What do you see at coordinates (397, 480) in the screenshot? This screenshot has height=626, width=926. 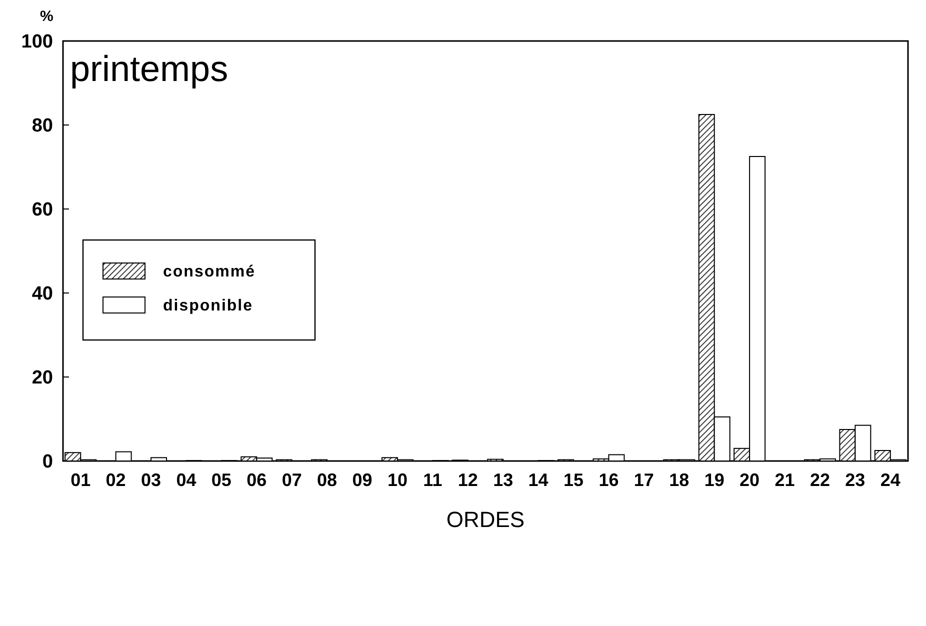 I see `x-tick-label: 10` at bounding box center [397, 480].